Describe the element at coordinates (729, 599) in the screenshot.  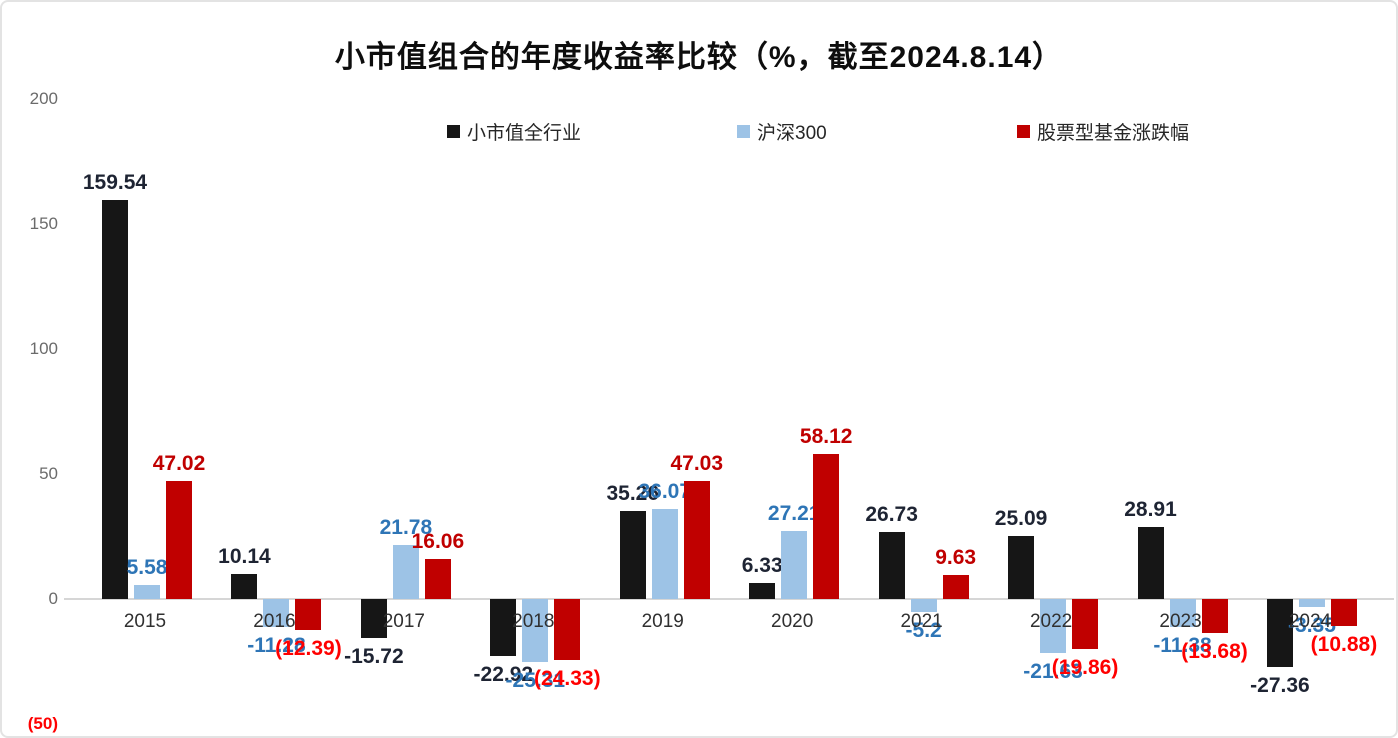
I see `zero-axis-line` at that location.